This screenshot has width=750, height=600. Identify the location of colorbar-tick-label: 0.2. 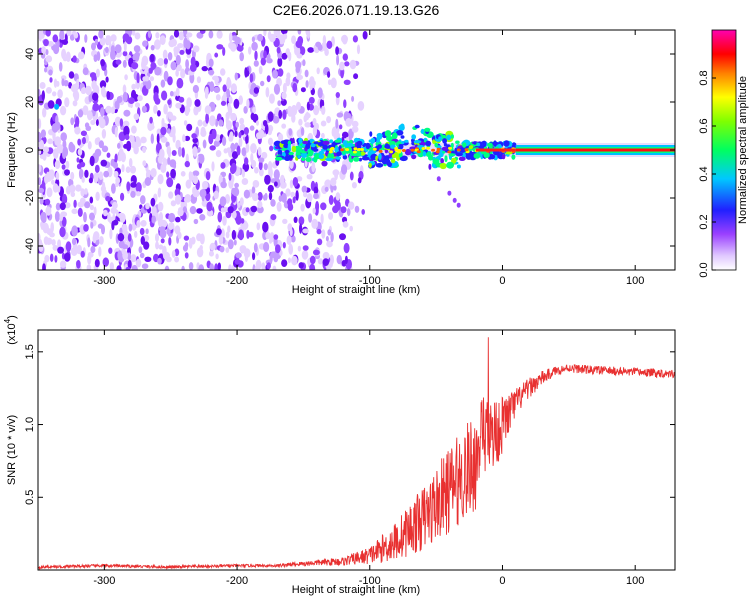
(704, 221).